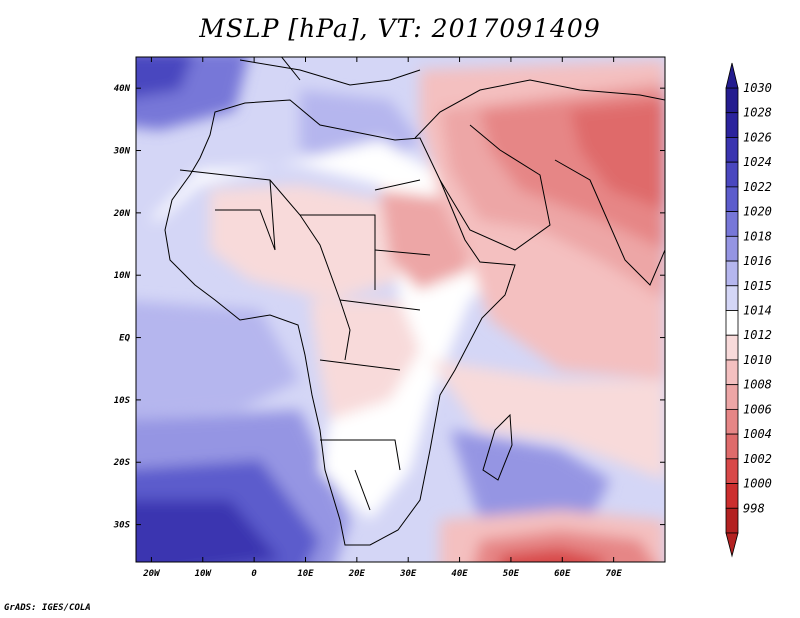  What do you see at coordinates (757, 360) in the screenshot?
I see `colorbar-label: 1010` at bounding box center [757, 360].